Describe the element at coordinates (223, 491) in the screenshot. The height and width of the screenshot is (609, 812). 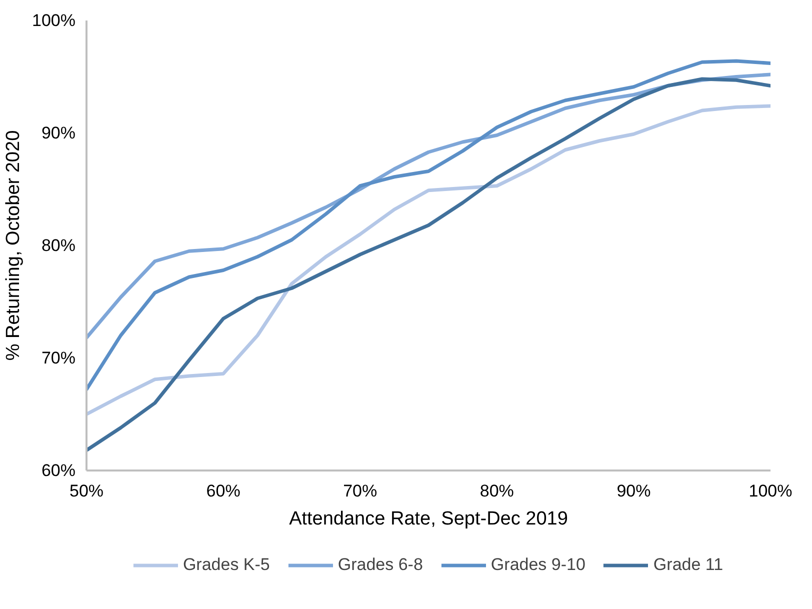
I see `x-tick-label: 60%` at that location.